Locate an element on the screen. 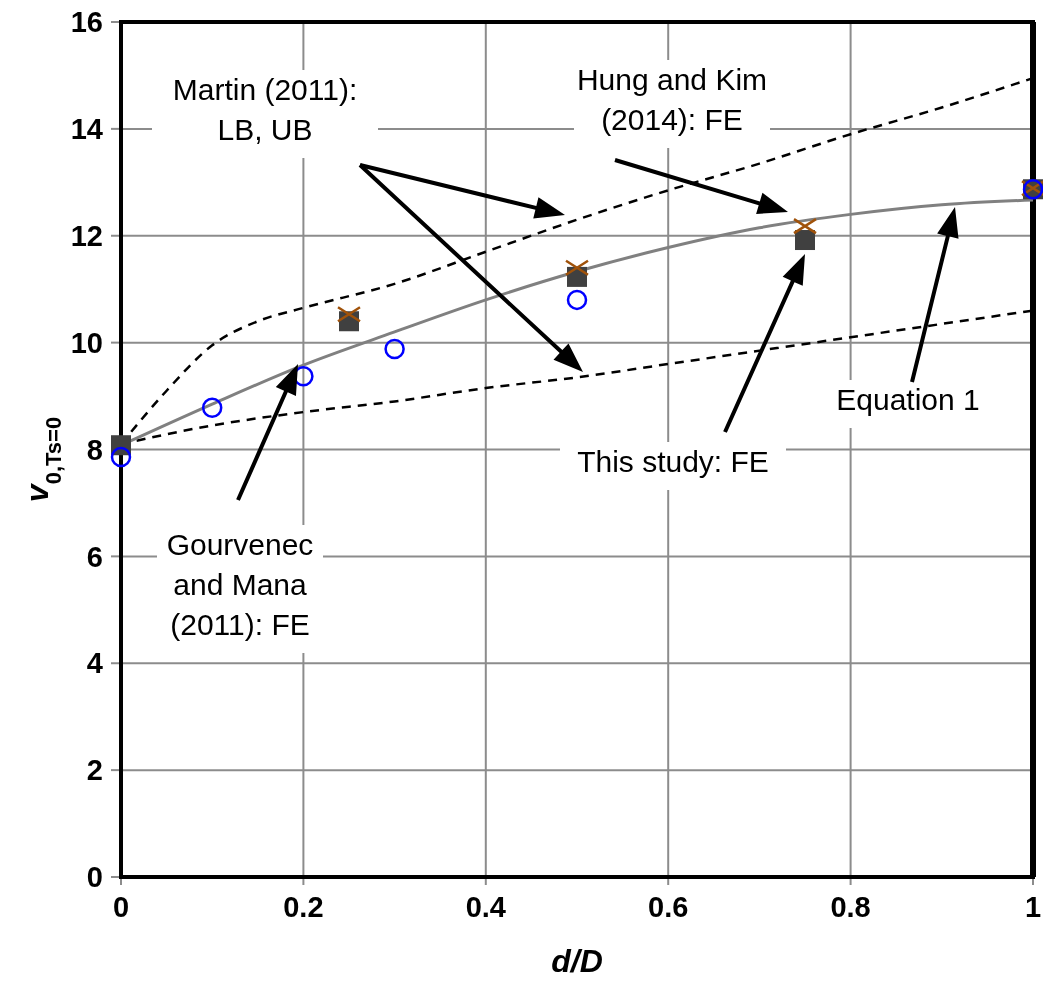 Image resolution: width=1043 pixels, height=994 pixels. x-axis-title: d/D is located at coordinates (577, 961).